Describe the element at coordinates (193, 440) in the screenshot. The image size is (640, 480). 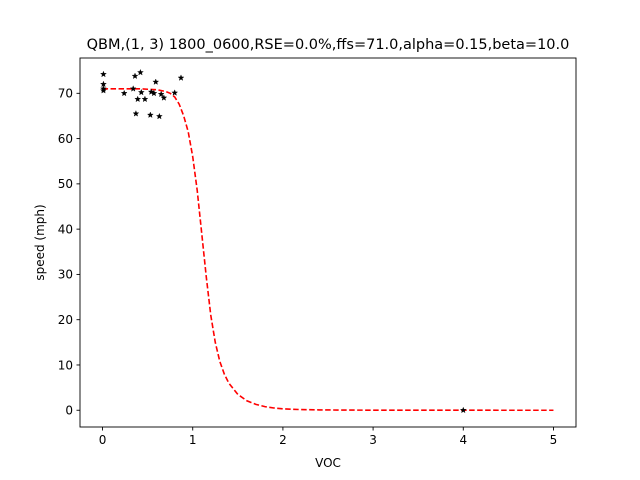
I see `x-tick-label: 1` at that location.